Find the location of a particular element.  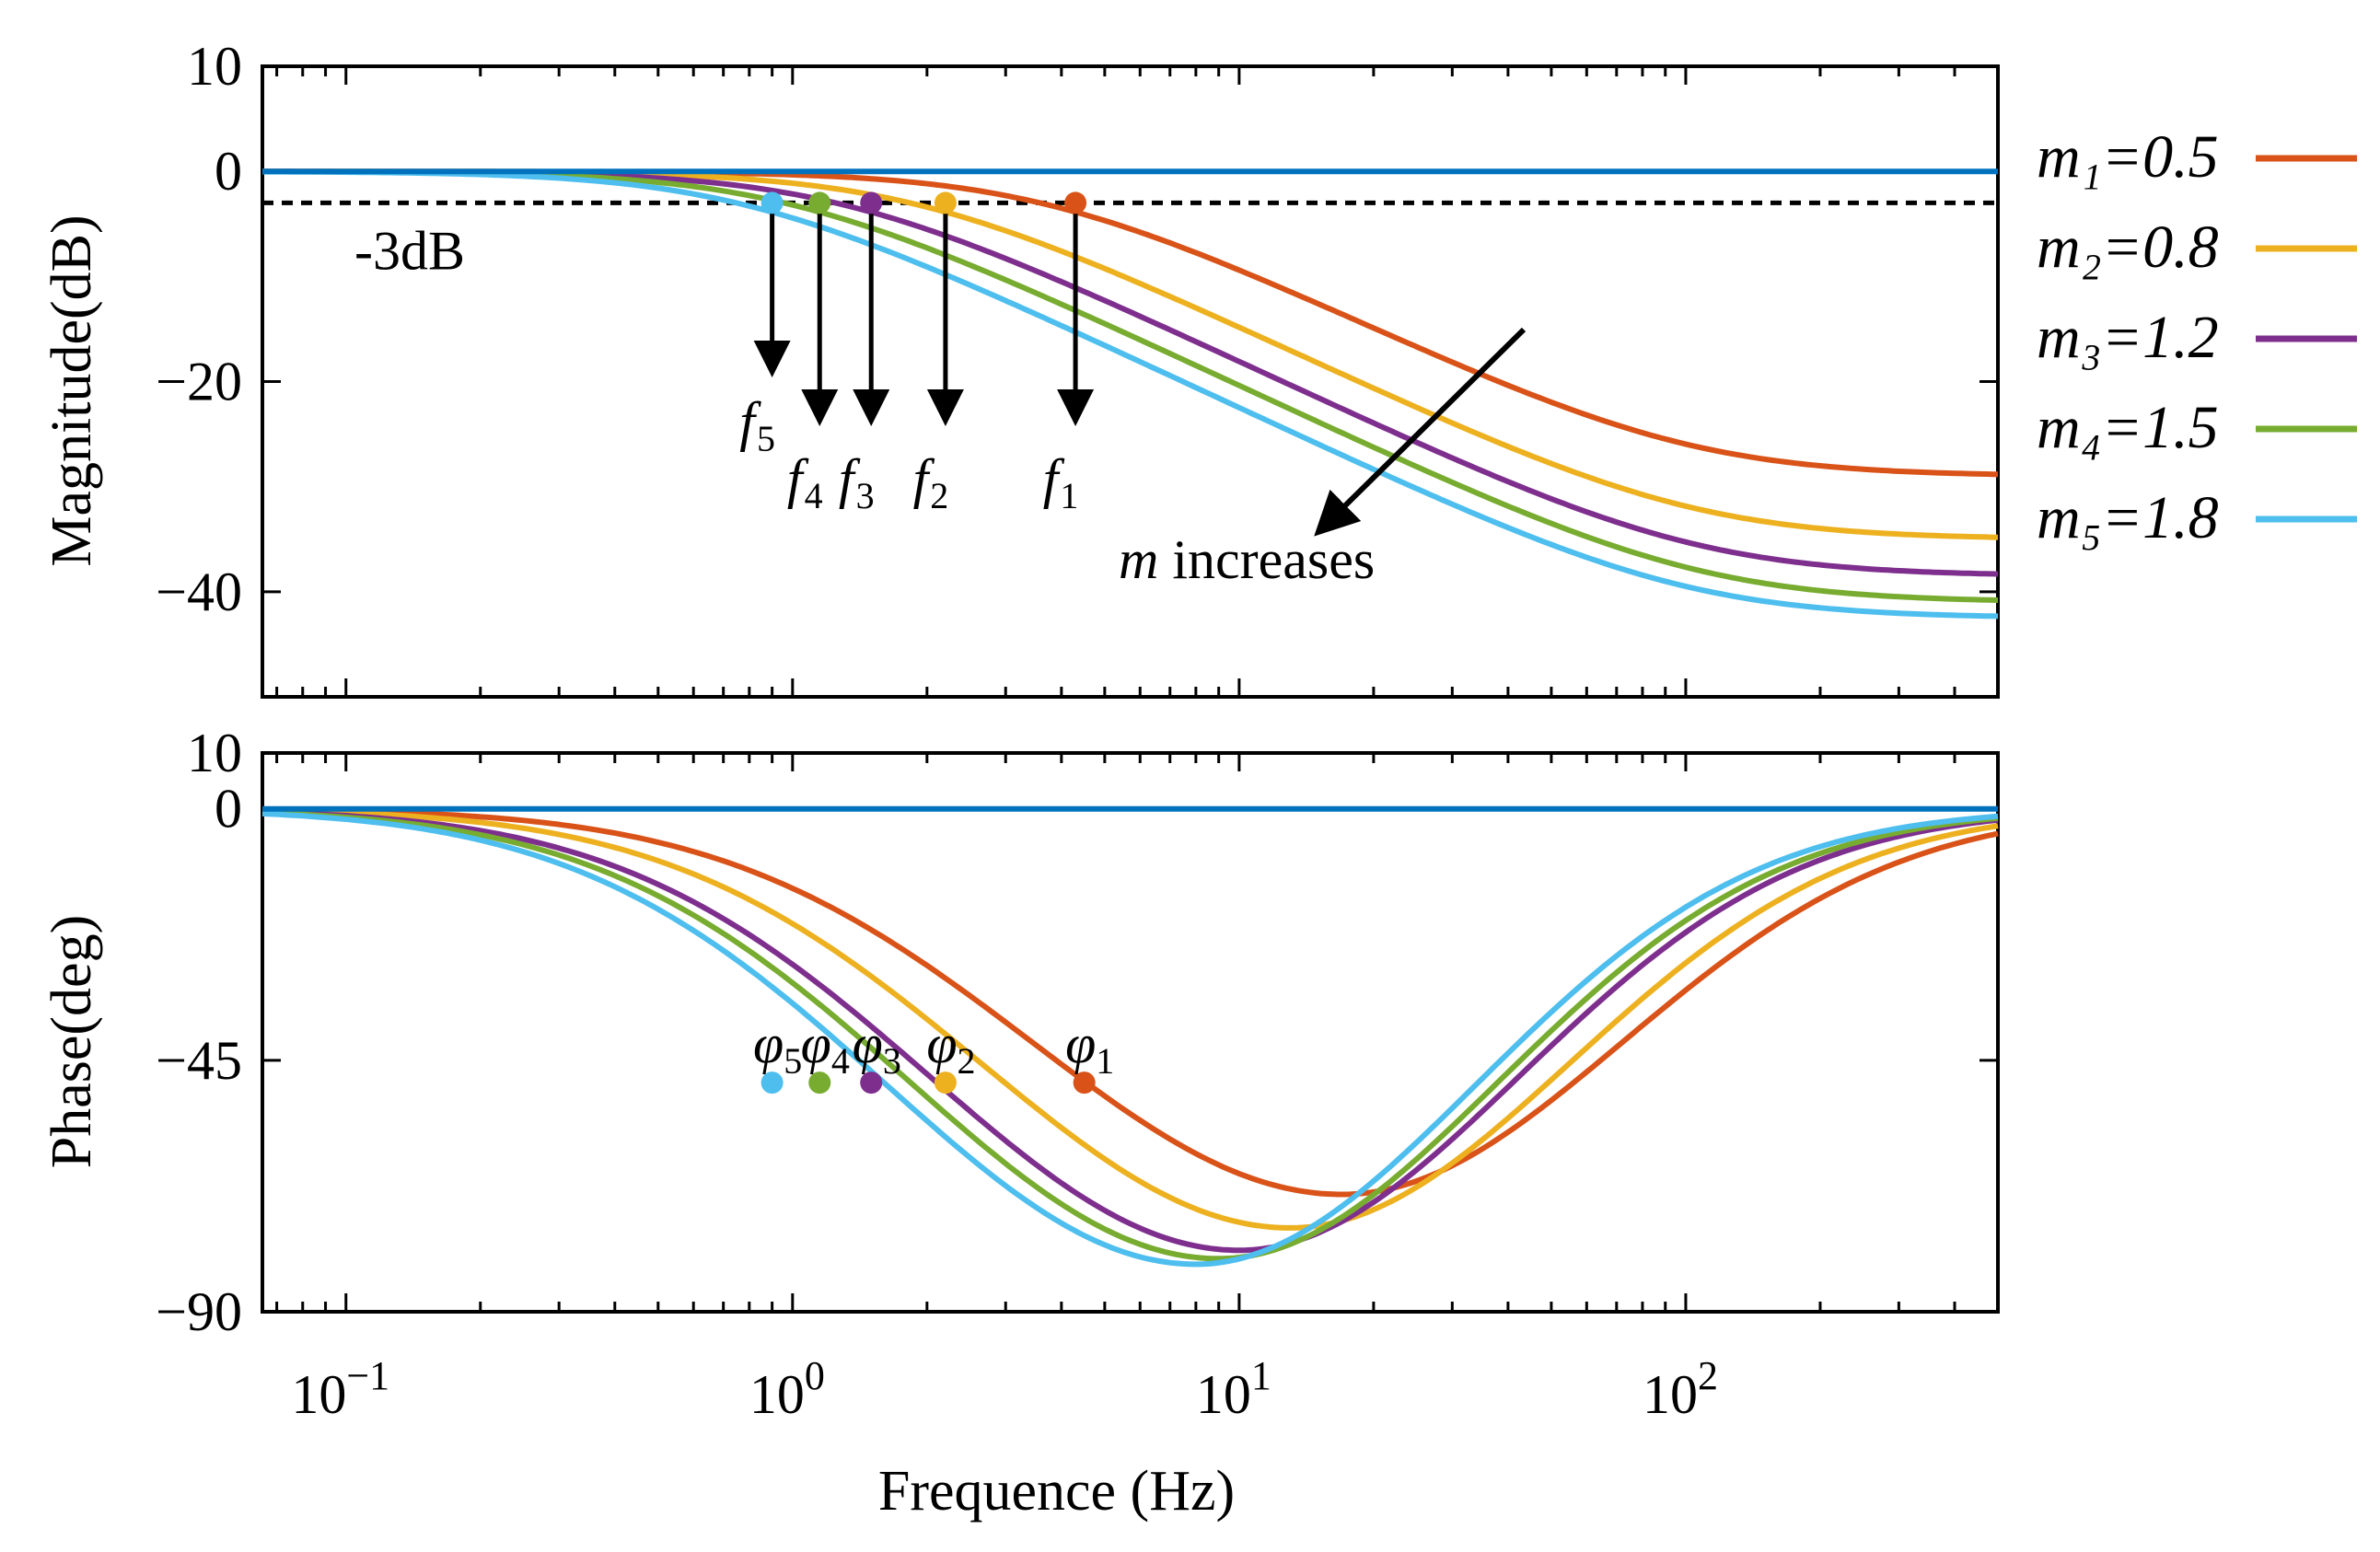

legend: m₁=0.5 m₂=0.8 m₃=1.2 m₄=1.5 m₅=1.8 is located at coordinates (2197, 337).